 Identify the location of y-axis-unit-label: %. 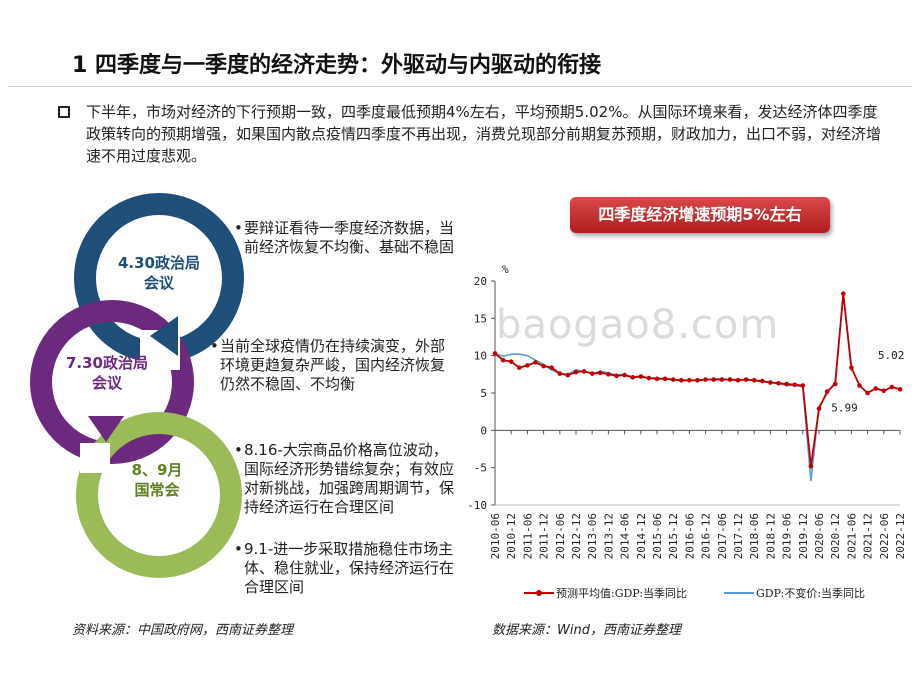
(505, 269).